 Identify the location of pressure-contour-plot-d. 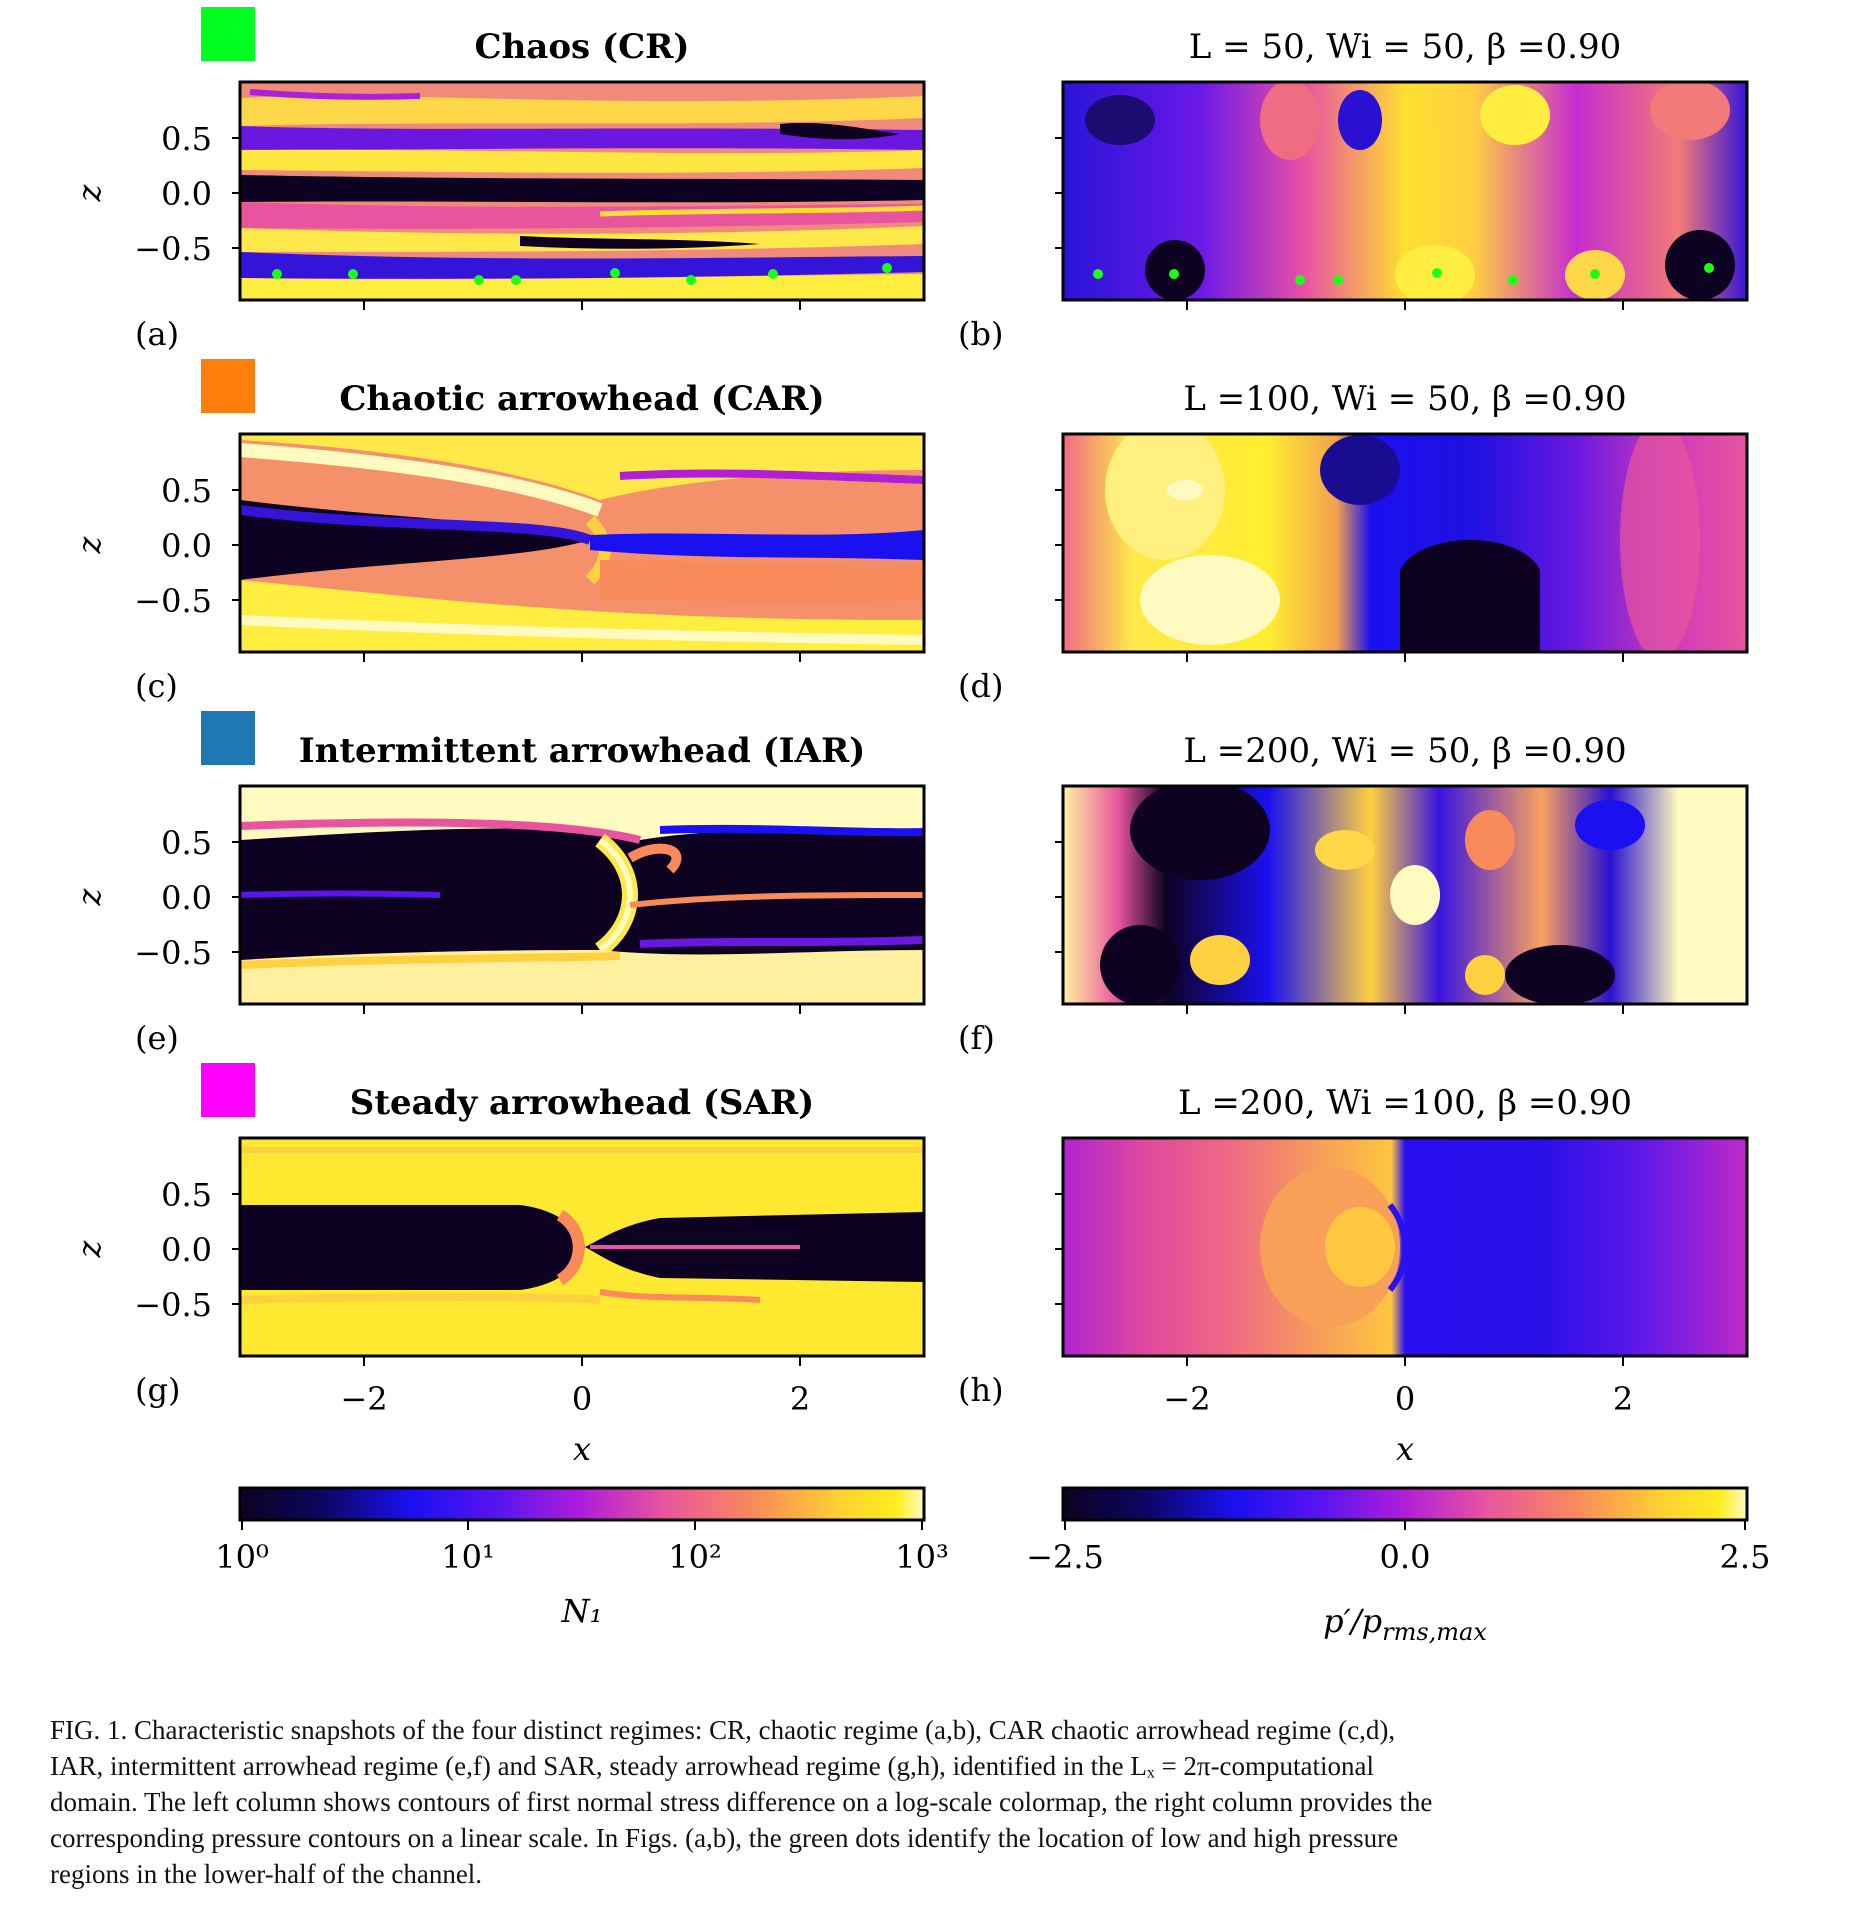
(1405, 543).